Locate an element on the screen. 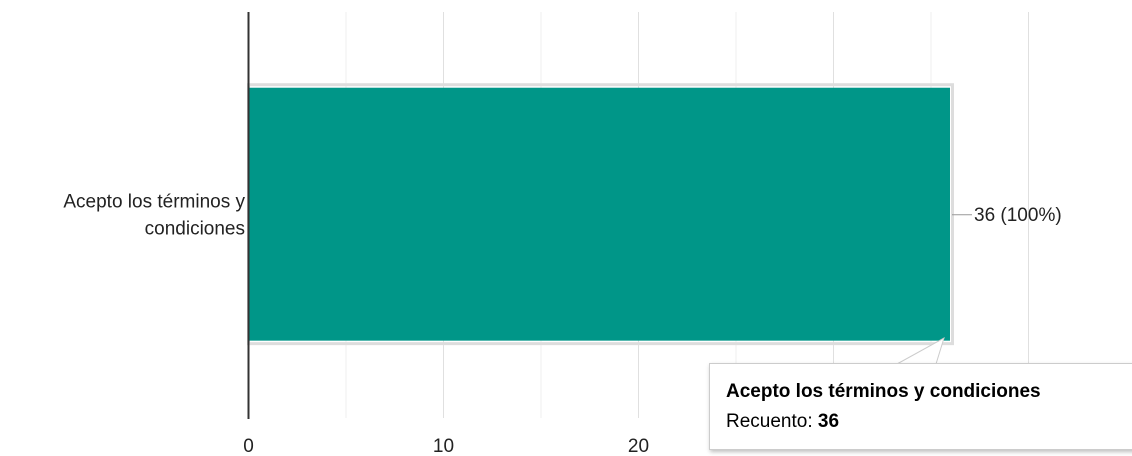  tooltip-count-value: 36 is located at coordinates (828, 421).